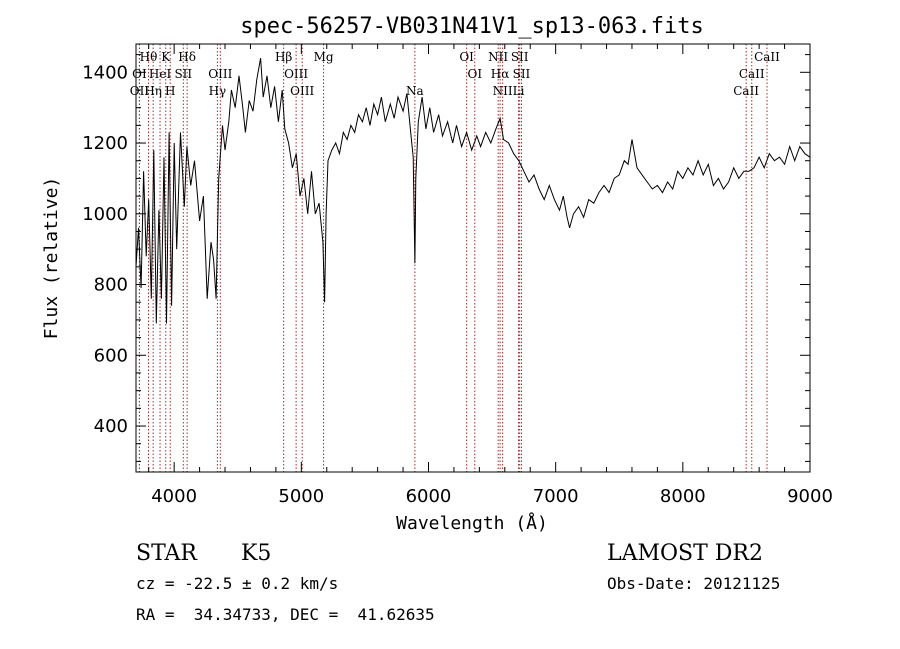 The image size is (900, 649). I want to click on y-tick-label: 1400, so click(105, 72).